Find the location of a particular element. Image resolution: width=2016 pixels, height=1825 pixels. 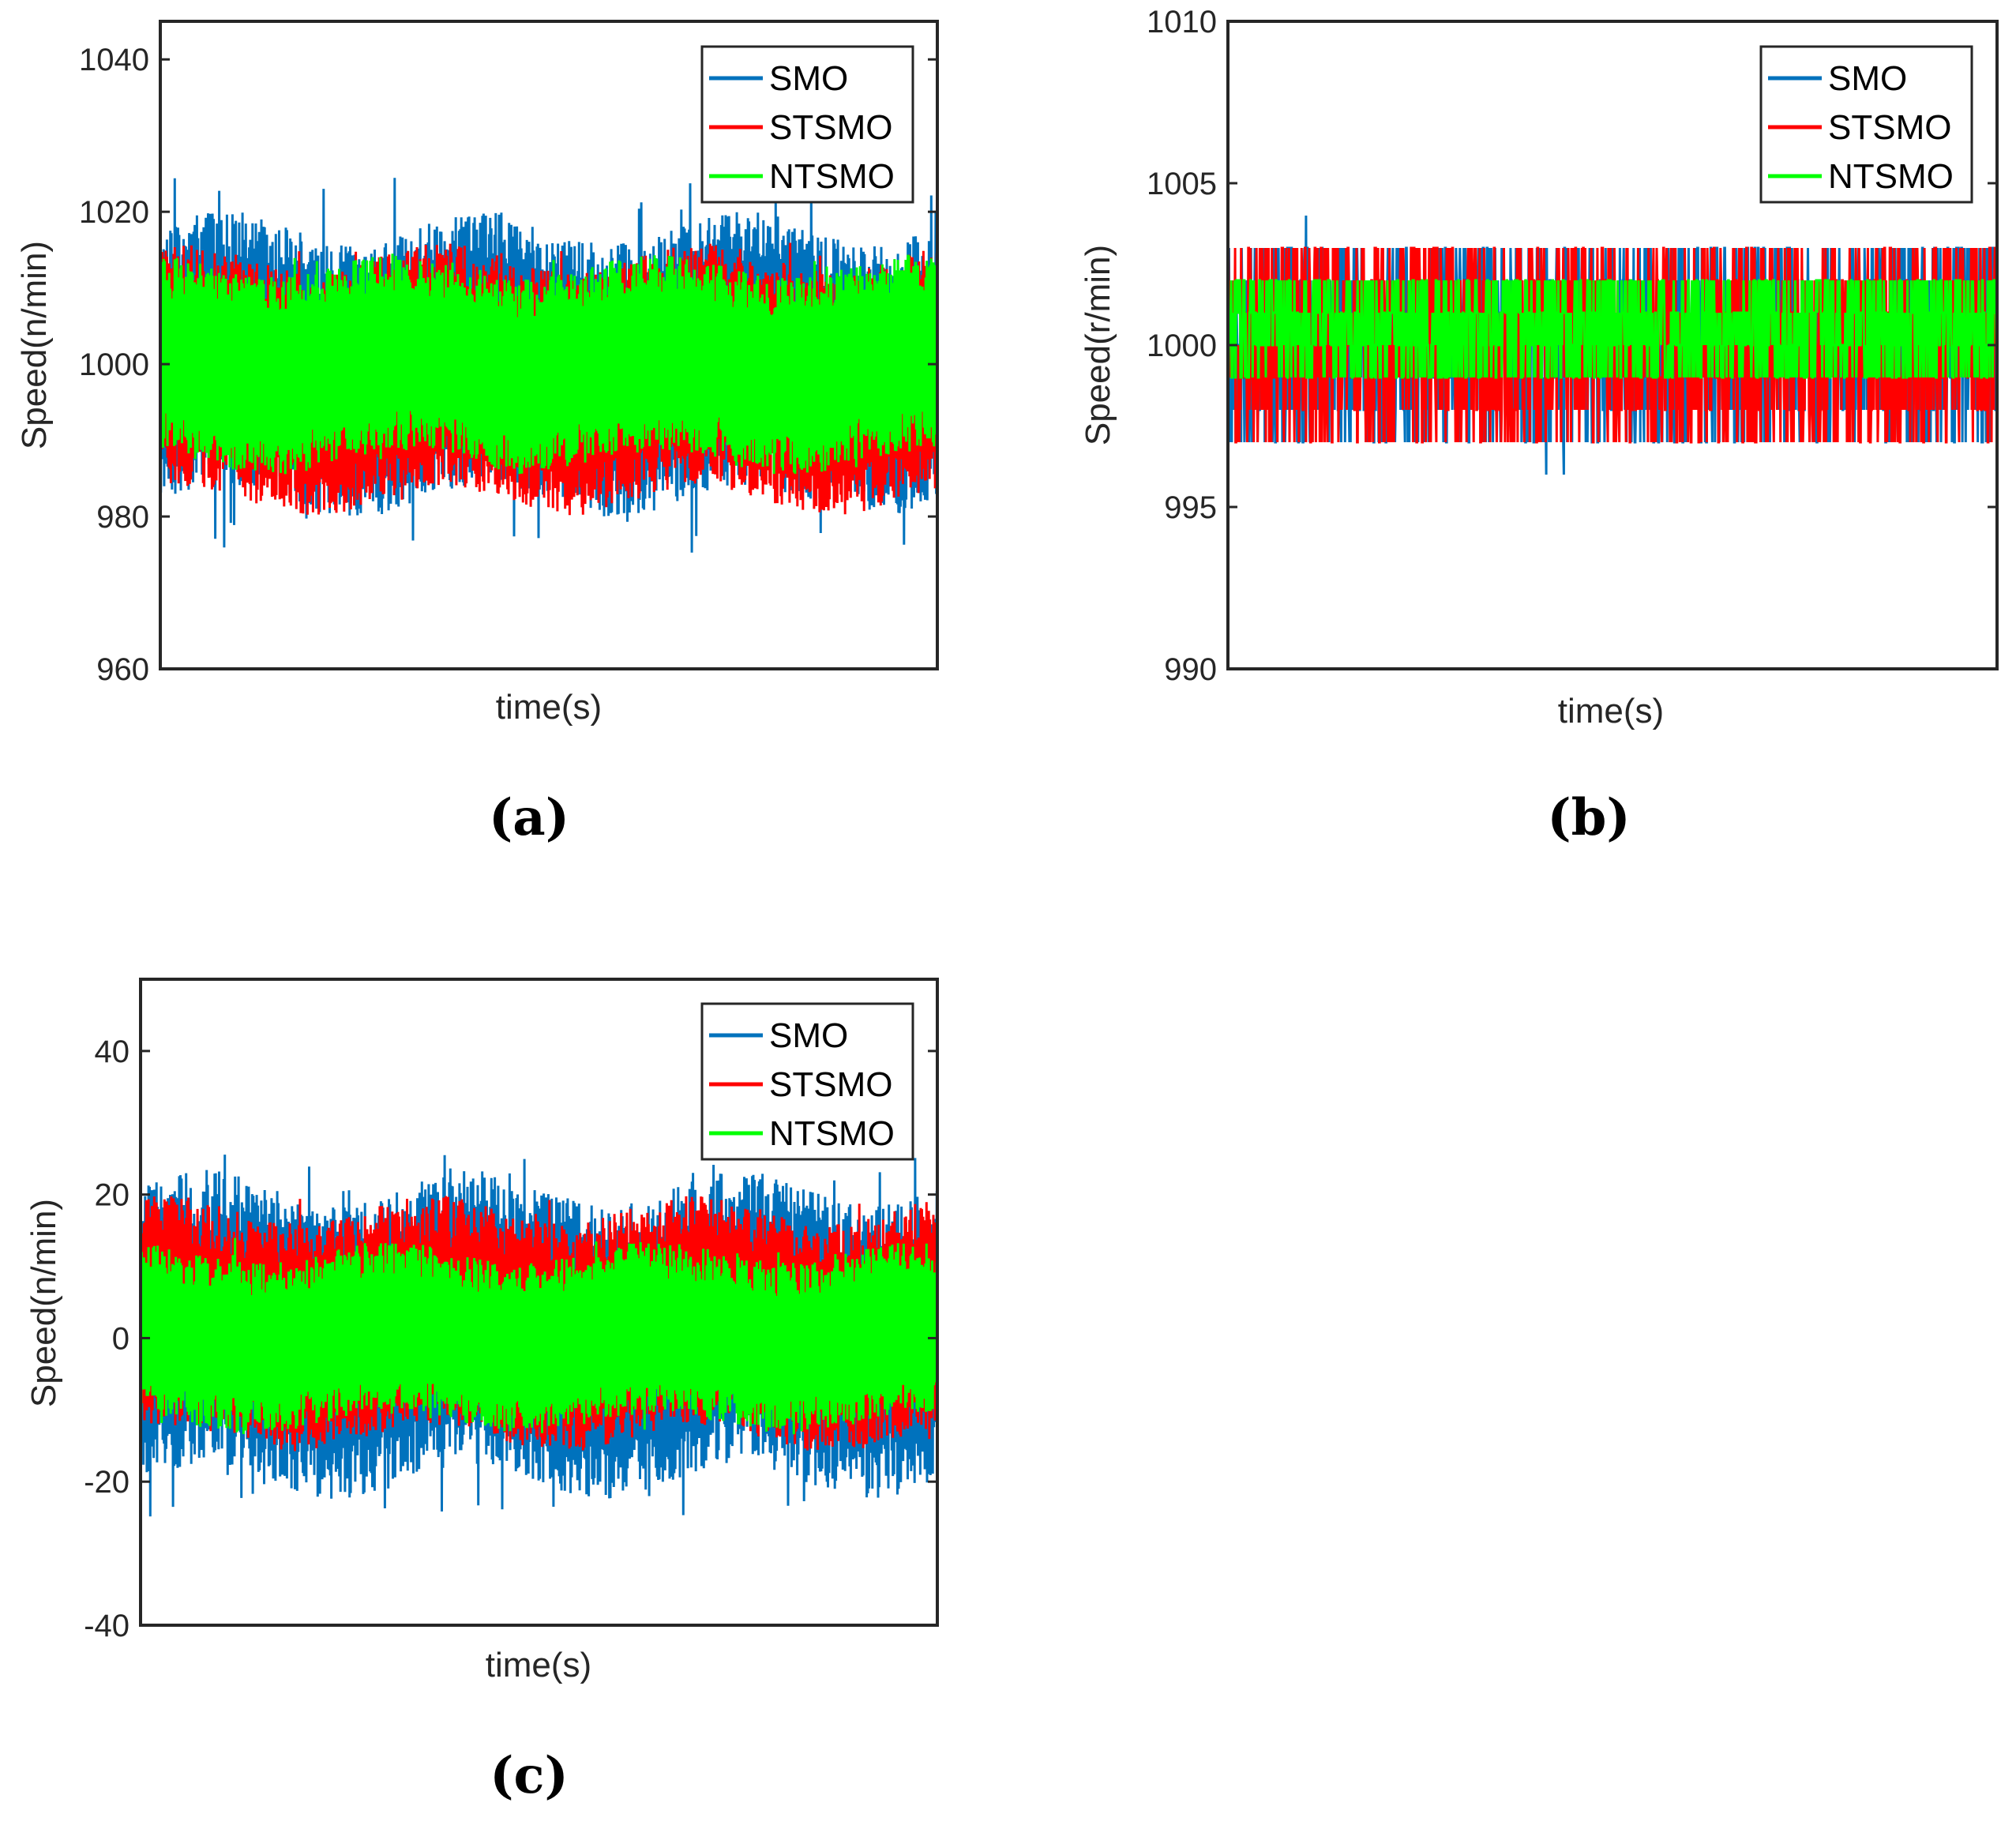

chart-c-ytick-label: 0 is located at coordinates (121, 1338).